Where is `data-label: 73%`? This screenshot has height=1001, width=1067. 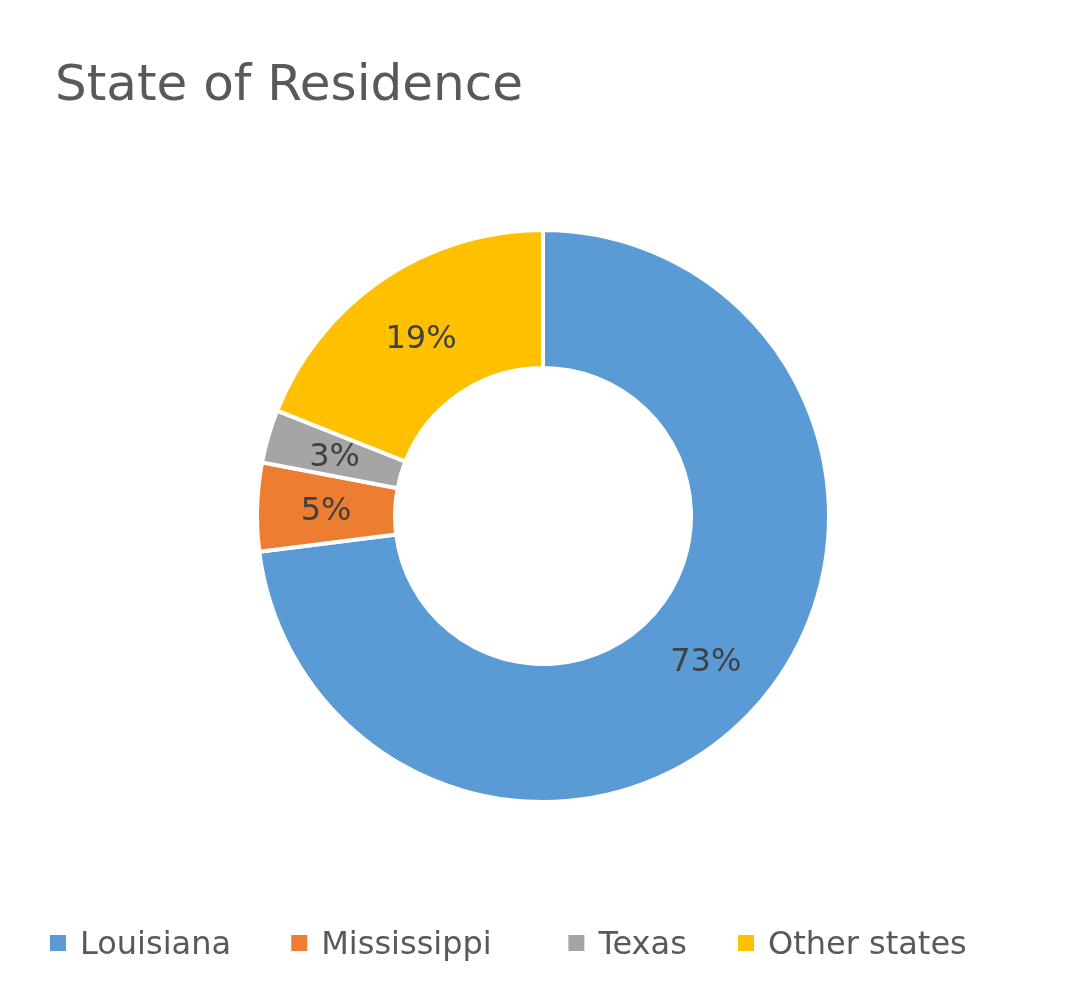 data-label: 73% is located at coordinates (706, 659).